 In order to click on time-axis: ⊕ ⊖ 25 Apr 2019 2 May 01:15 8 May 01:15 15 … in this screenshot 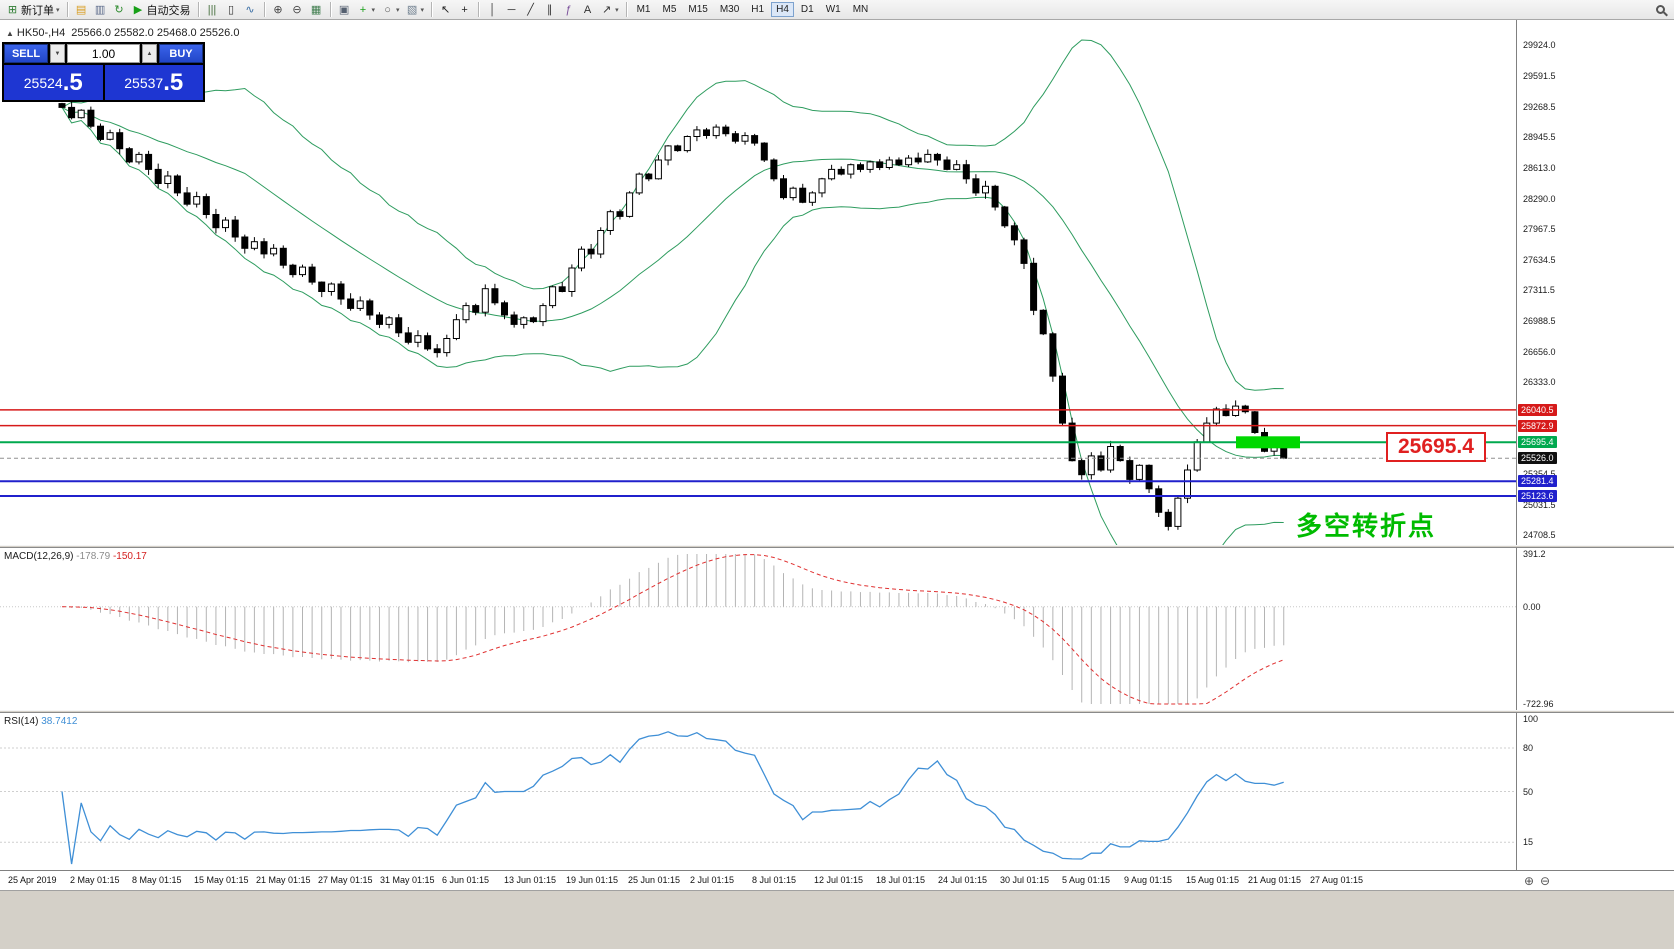, I will do `click(837, 880)`.